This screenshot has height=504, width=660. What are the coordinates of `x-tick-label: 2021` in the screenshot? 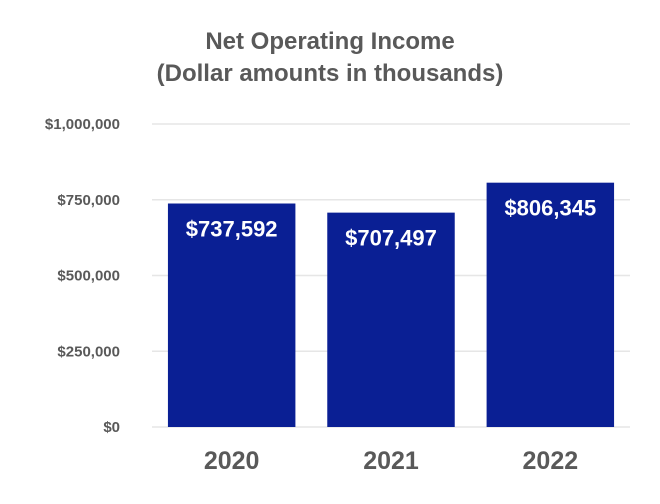 It's located at (391, 461).